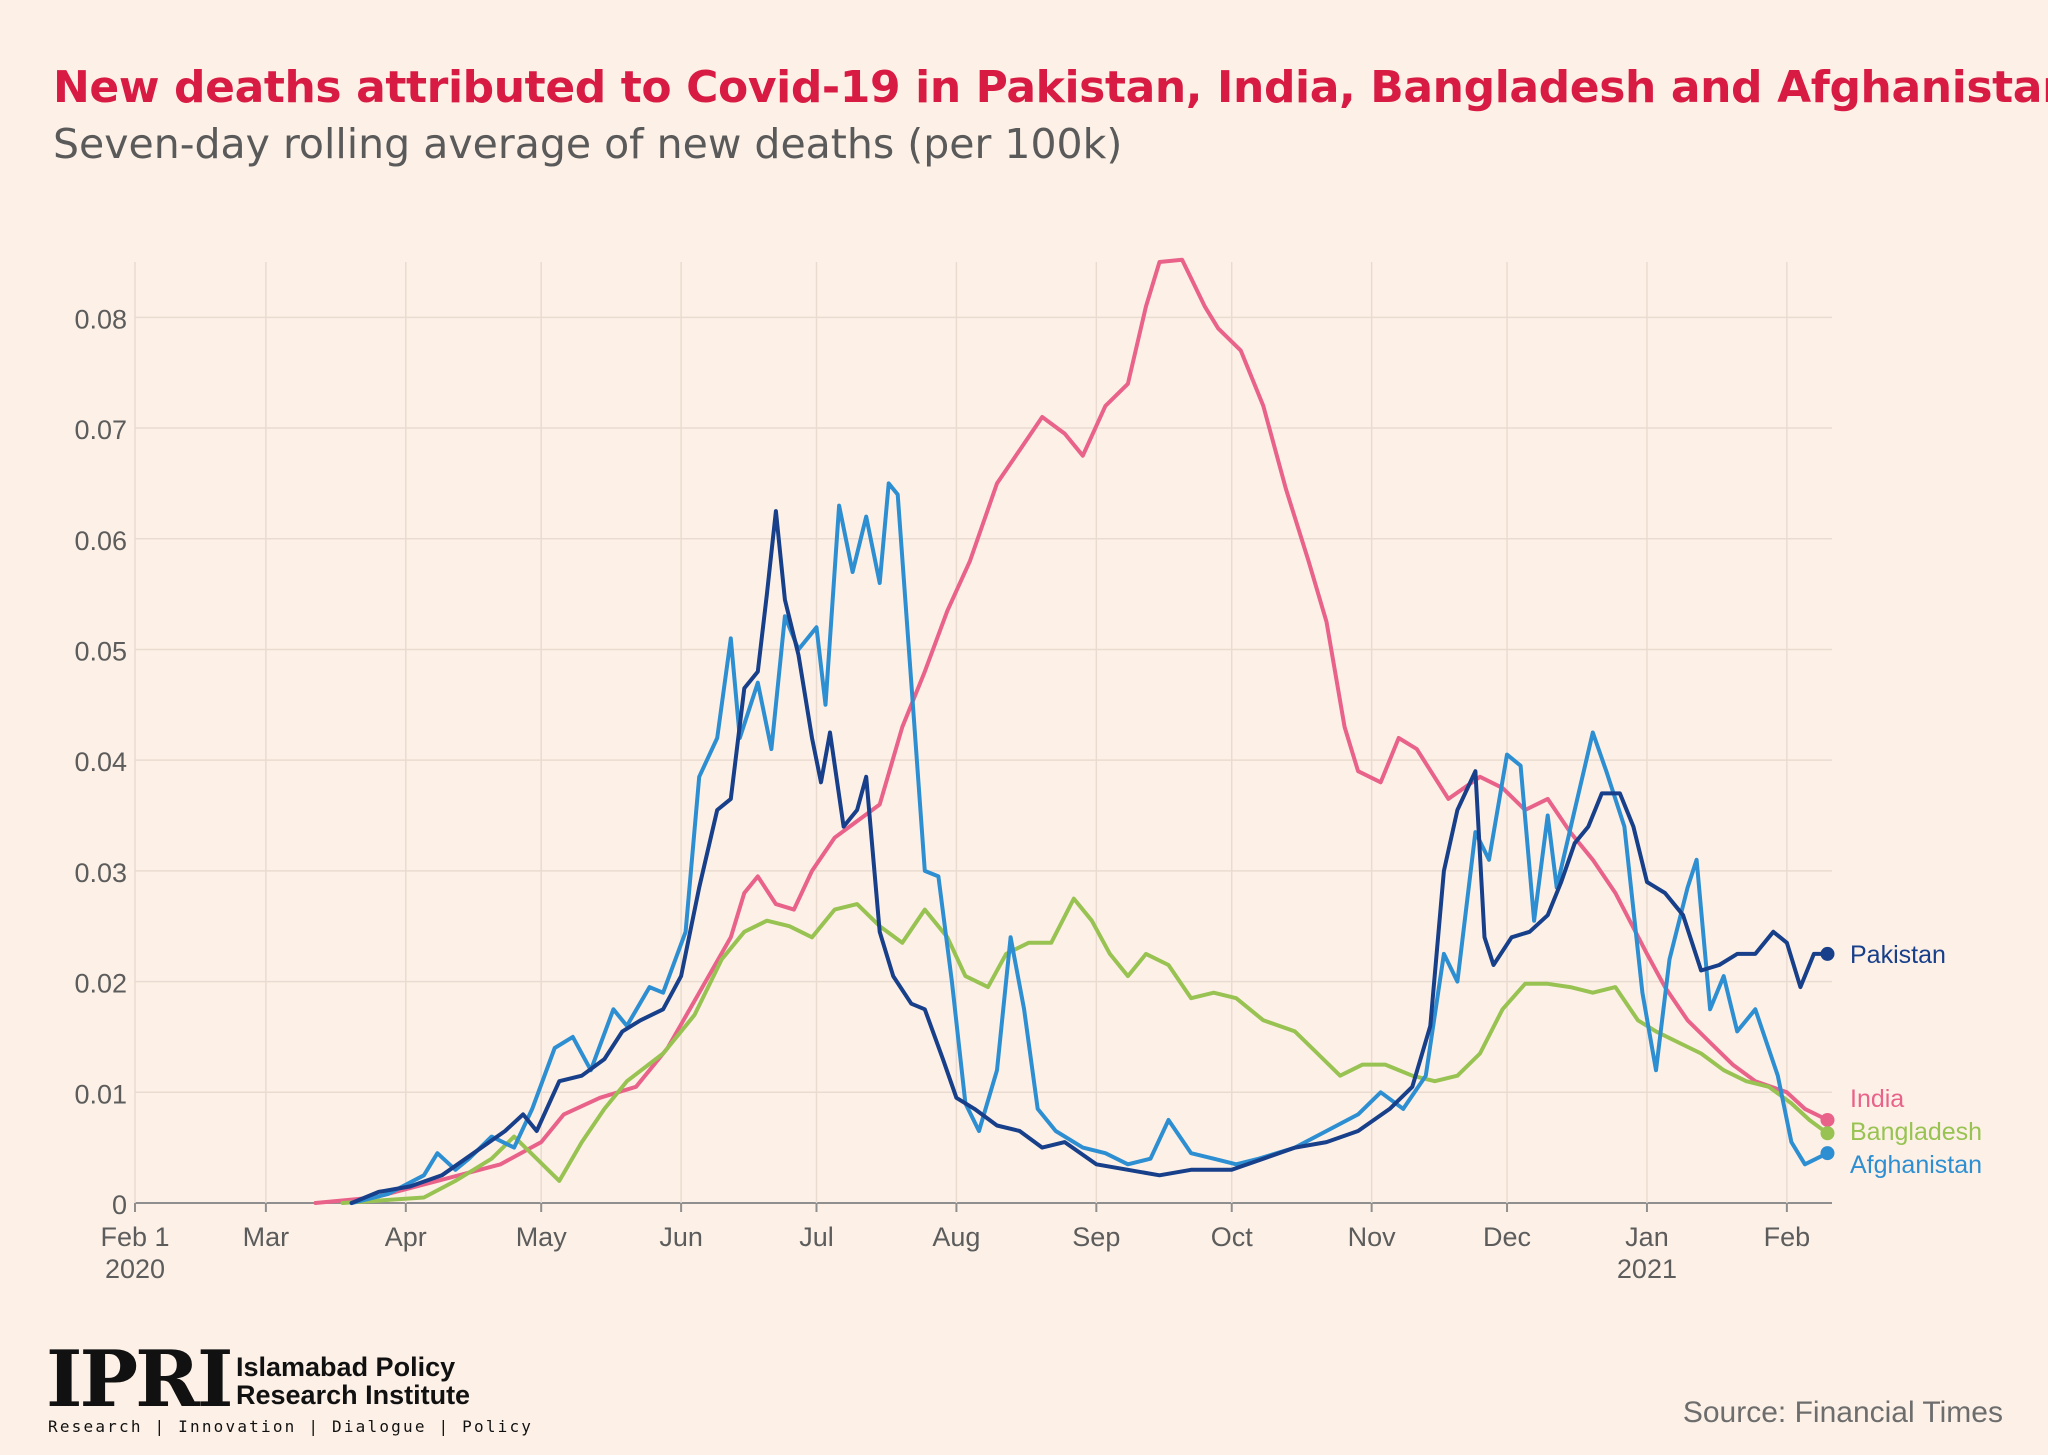 This screenshot has width=2048, height=1455. I want to click on y-tick-label: 0.05, so click(100, 651).